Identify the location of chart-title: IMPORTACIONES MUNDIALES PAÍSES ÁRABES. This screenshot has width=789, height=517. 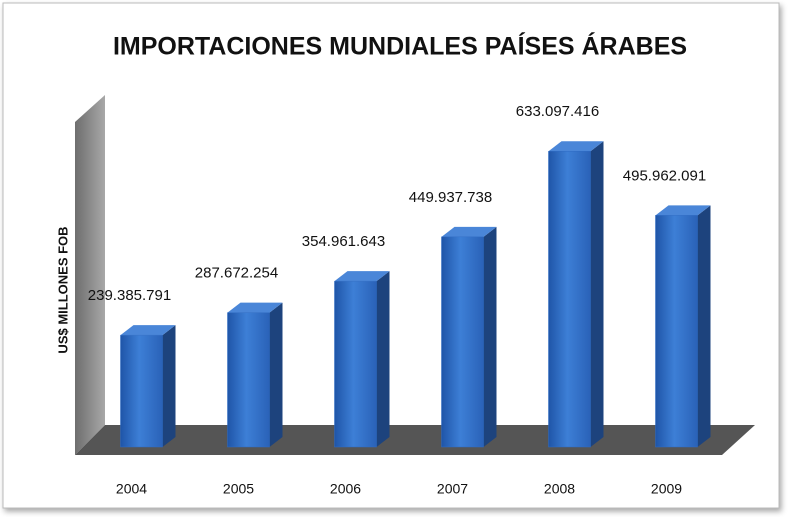
(400, 46).